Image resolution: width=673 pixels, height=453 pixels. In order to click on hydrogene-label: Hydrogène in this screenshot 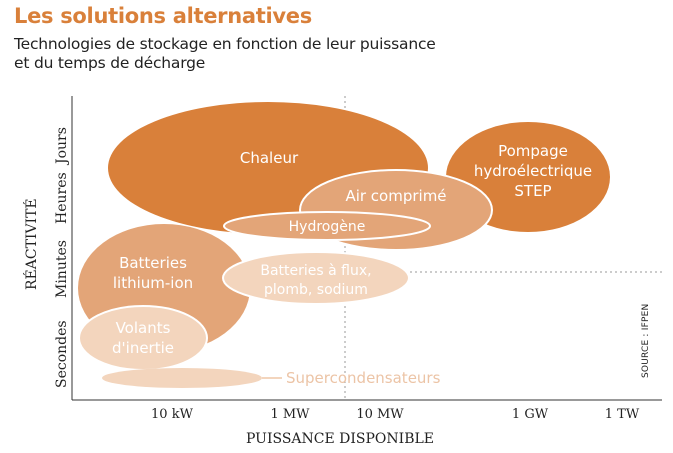, I will do `click(327, 227)`.